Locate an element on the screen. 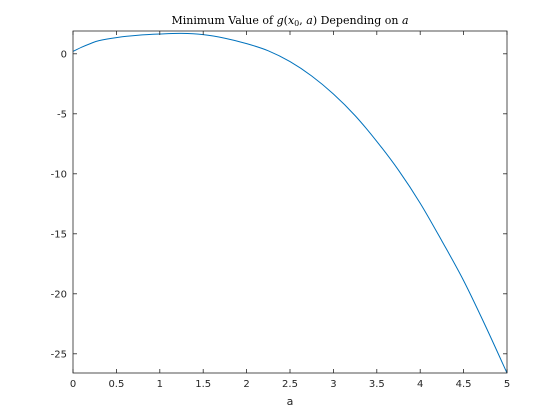  y-tick-label: -15 is located at coordinates (59, 234).